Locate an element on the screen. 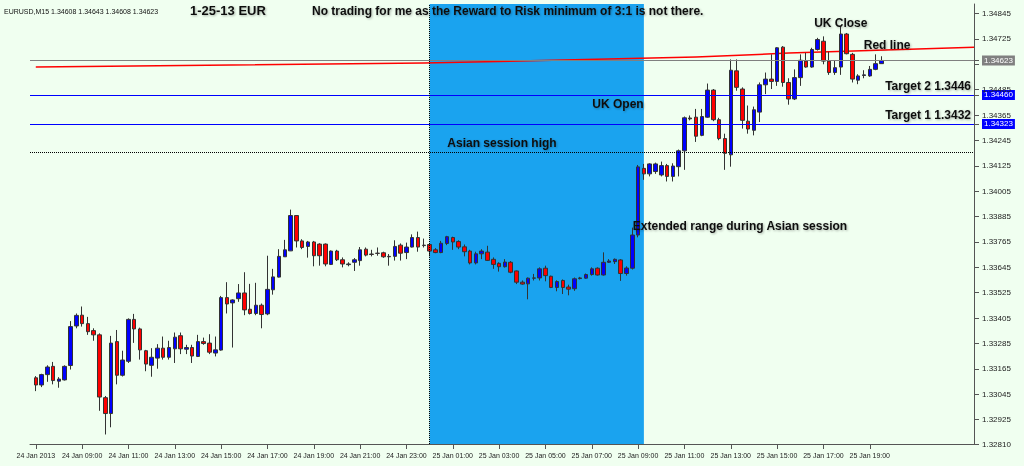 This screenshot has width=1024, height=466. y-tick-label: 1.34725 is located at coordinates (997, 39).